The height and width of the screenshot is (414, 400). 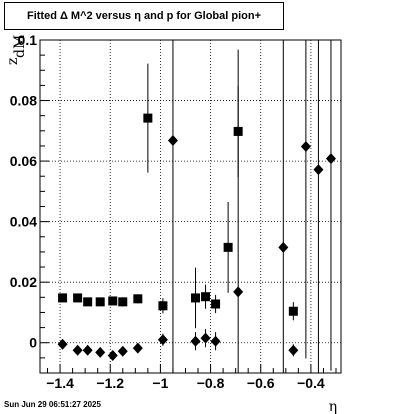 I want to click on y-tick-label: 0, so click(x=33, y=343).